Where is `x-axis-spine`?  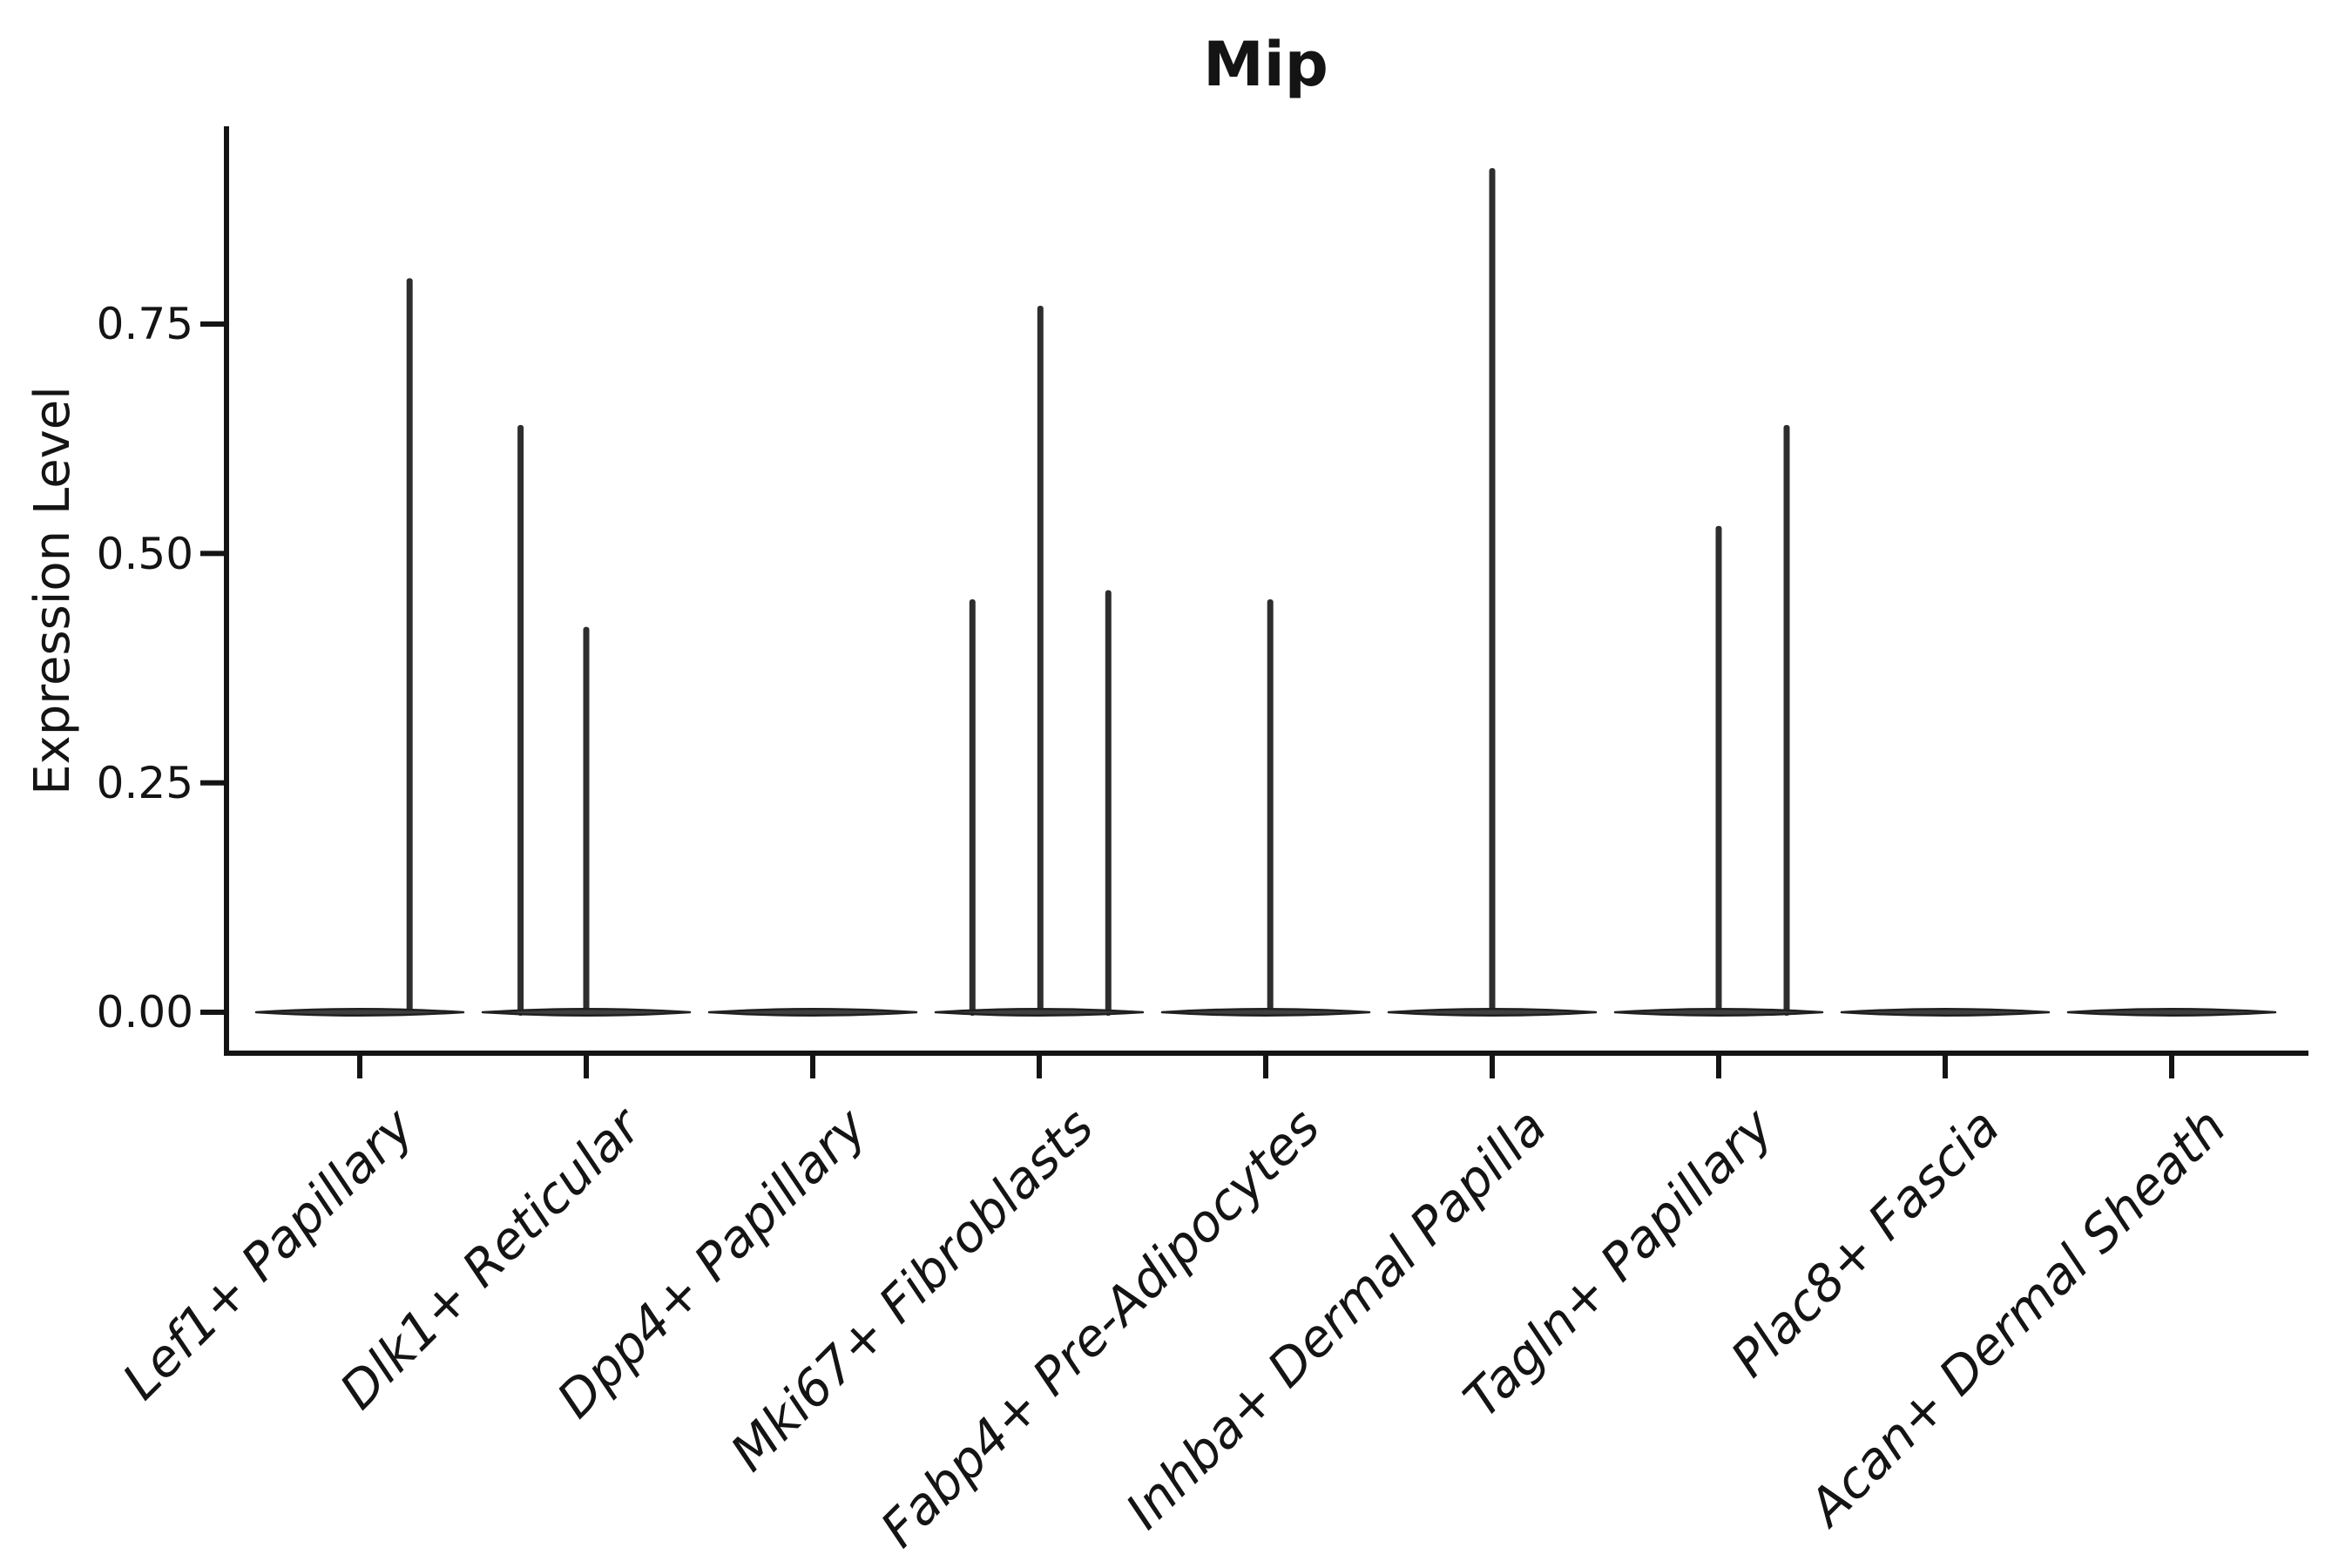 x-axis-spine is located at coordinates (1266, 1054).